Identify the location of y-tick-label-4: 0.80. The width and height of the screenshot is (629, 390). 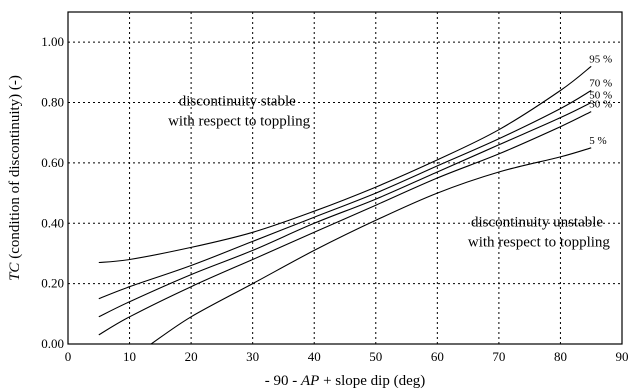
(52, 102).